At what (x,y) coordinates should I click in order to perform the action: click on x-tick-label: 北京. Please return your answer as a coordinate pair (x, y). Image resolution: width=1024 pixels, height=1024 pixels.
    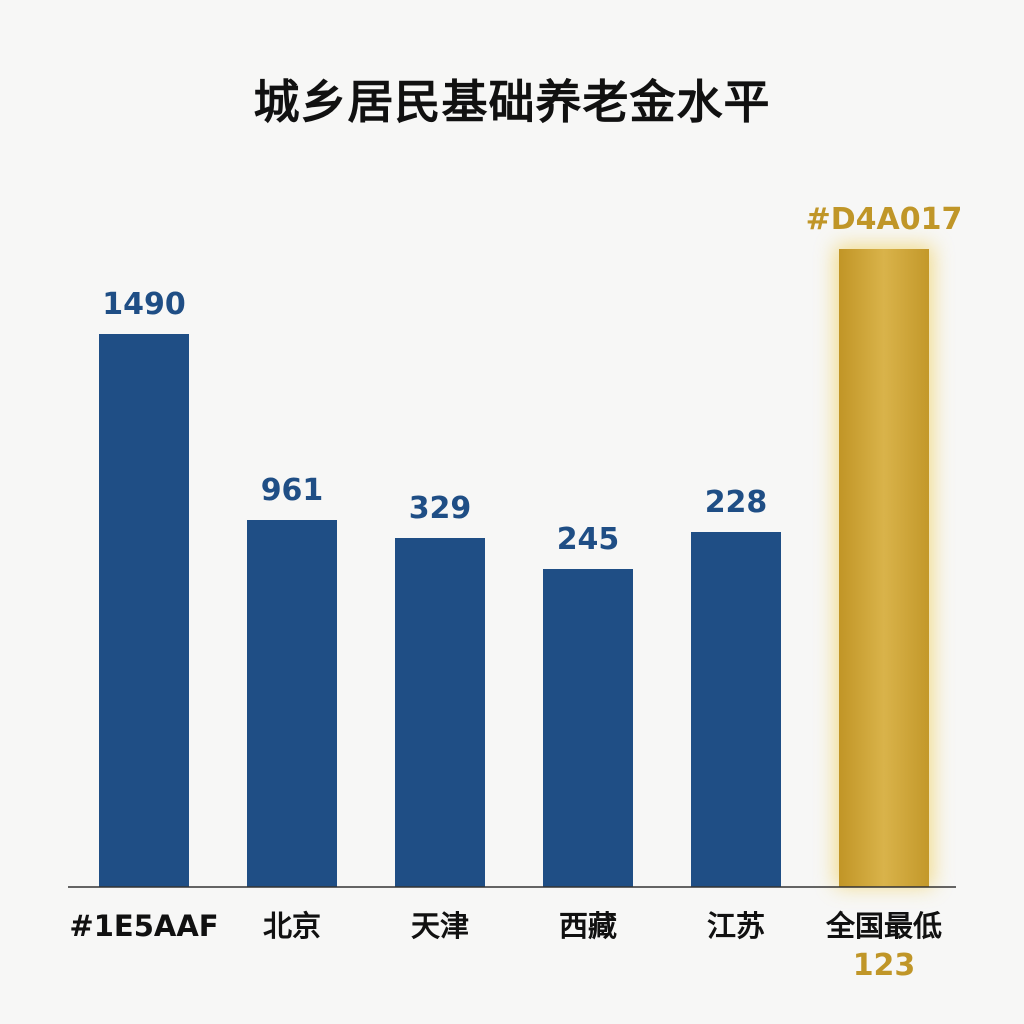
    Looking at the image, I should click on (292, 926).